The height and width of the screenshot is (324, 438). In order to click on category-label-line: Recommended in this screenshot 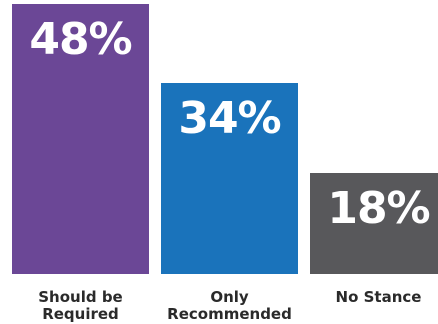, I will do `click(229, 314)`.